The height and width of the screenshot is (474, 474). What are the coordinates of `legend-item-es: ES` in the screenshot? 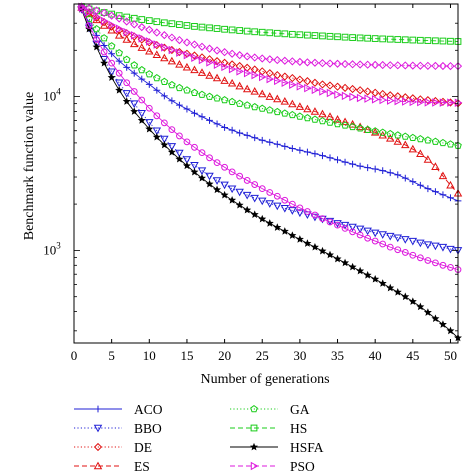 It's located at (112, 466).